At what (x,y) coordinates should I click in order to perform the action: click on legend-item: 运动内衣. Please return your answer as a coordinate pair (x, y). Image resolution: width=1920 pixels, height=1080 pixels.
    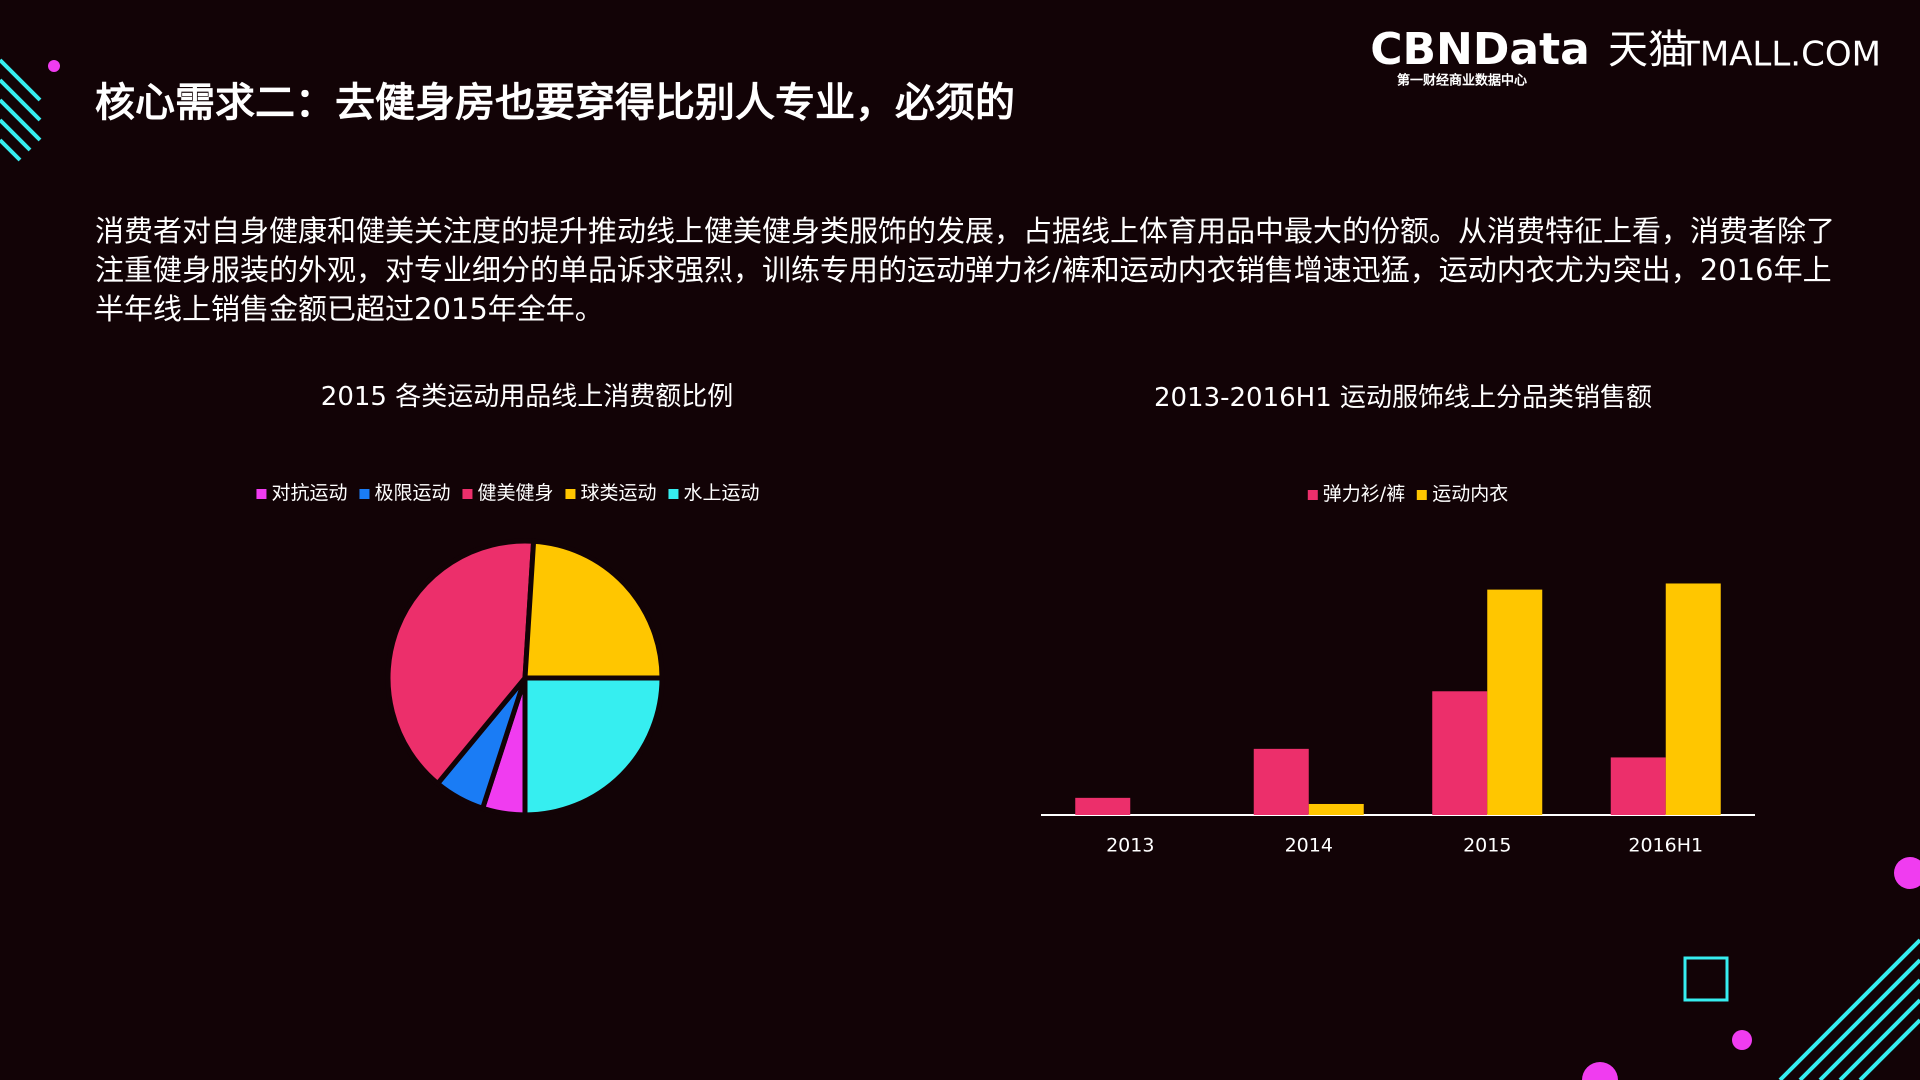
    Looking at the image, I should click on (1462, 492).